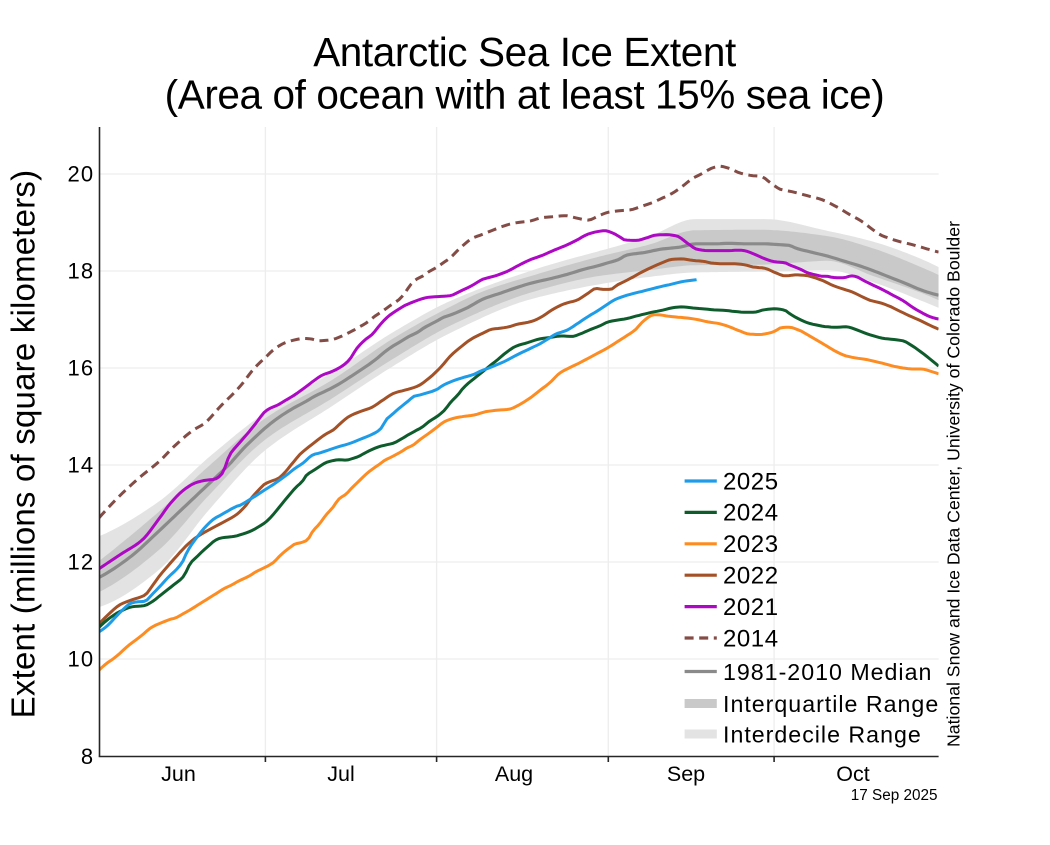 Image resolution: width=1050 pixels, height=845 pixels. What do you see at coordinates (827, 672) in the screenshot?
I see `svg-text: 1981-2010 Median` at bounding box center [827, 672].